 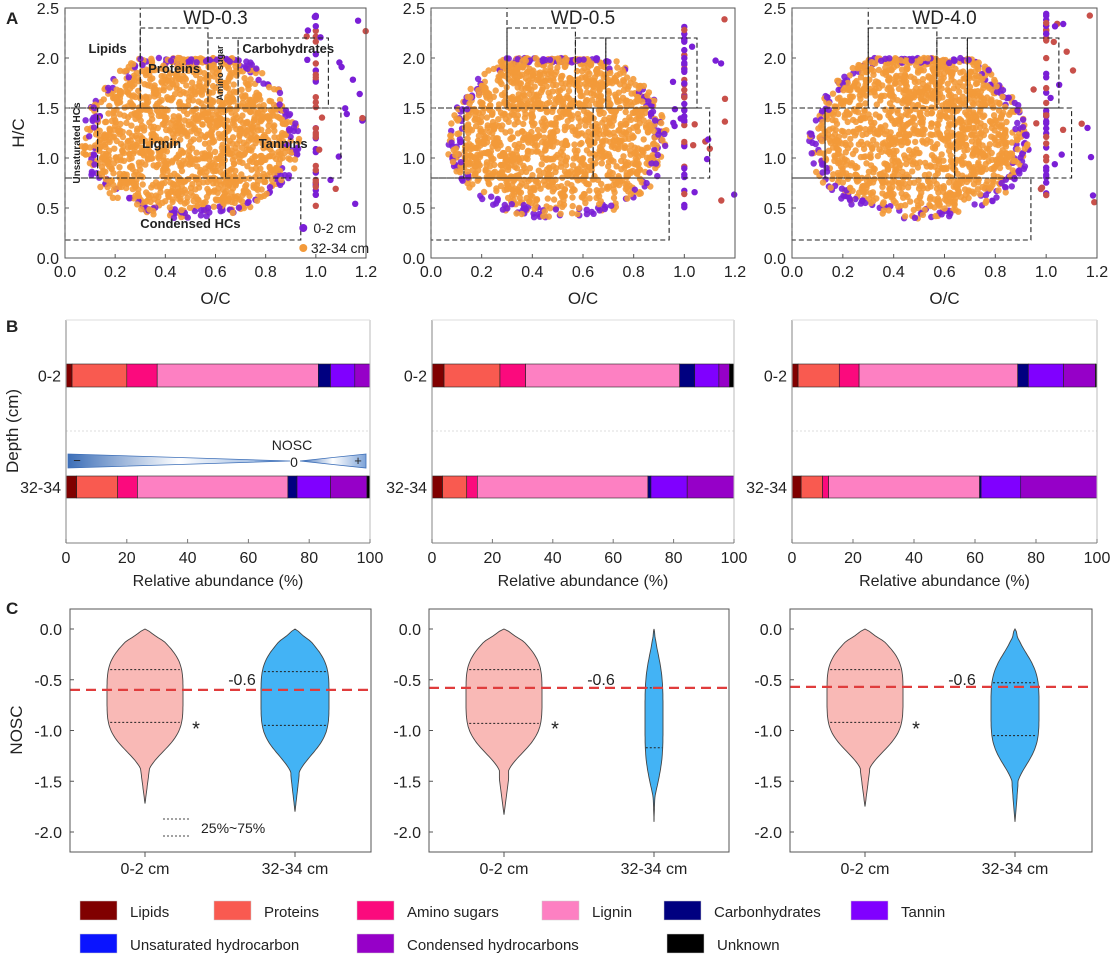 What do you see at coordinates (532, 272) in the screenshot?
I see `x-tick-label: 0.4` at bounding box center [532, 272].